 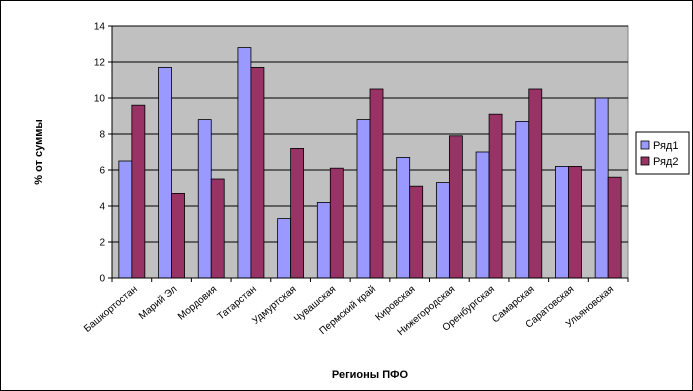 What do you see at coordinates (111, 309) in the screenshot?
I see `x-tick-label: Башкортостан` at bounding box center [111, 309].